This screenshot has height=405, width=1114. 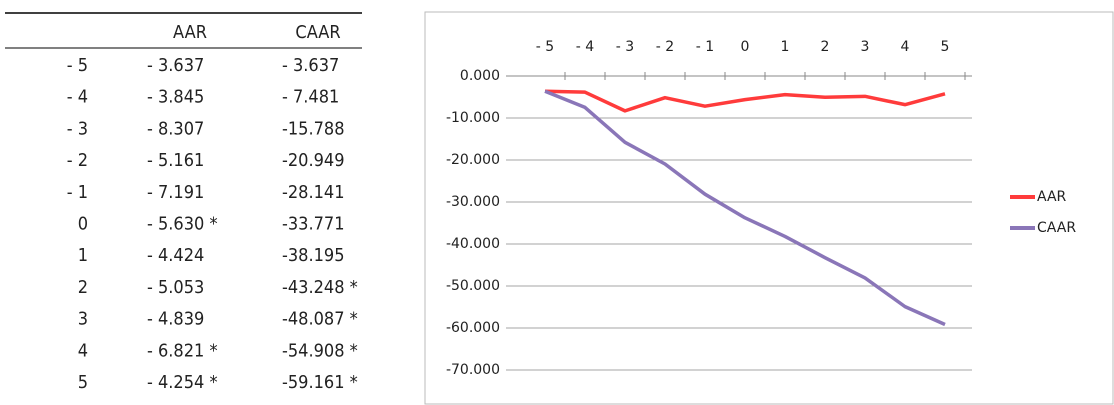 I want to click on x-tick-label: 4, so click(x=905, y=47).